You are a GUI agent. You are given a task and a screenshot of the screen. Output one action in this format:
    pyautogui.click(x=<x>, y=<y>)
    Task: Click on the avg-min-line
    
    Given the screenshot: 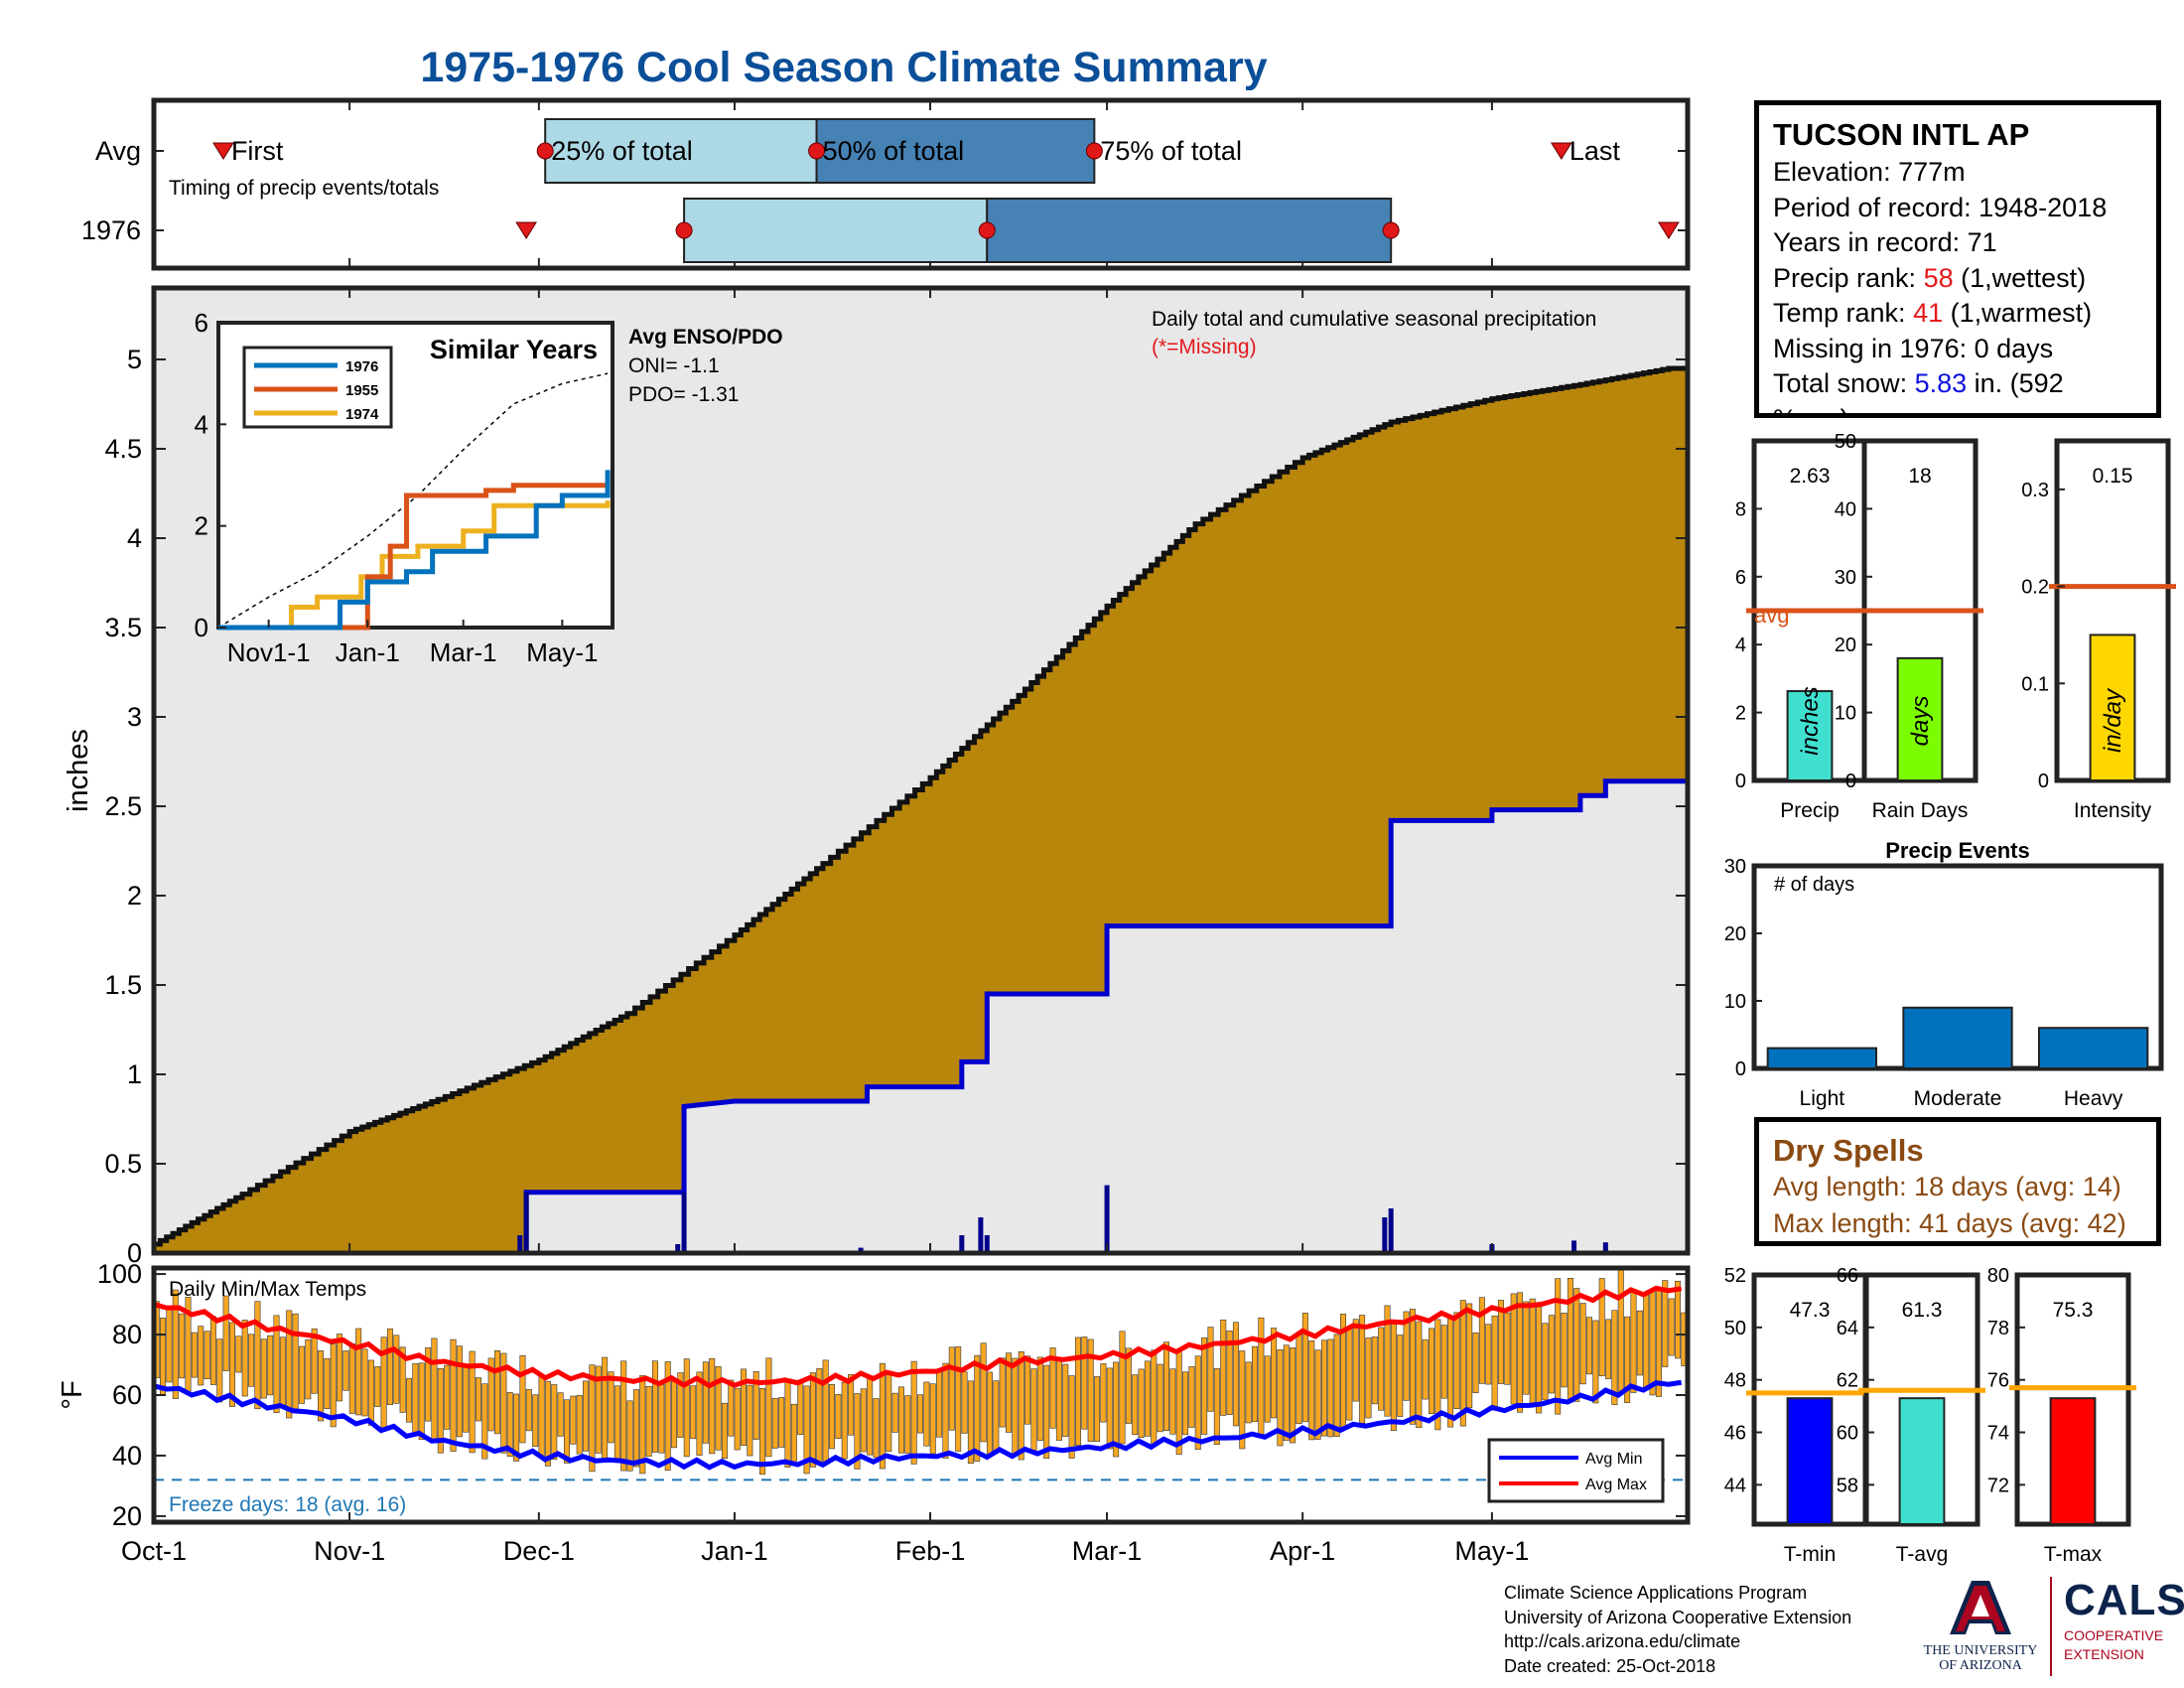 What is the action you would take?
    pyautogui.click(x=918, y=1425)
    